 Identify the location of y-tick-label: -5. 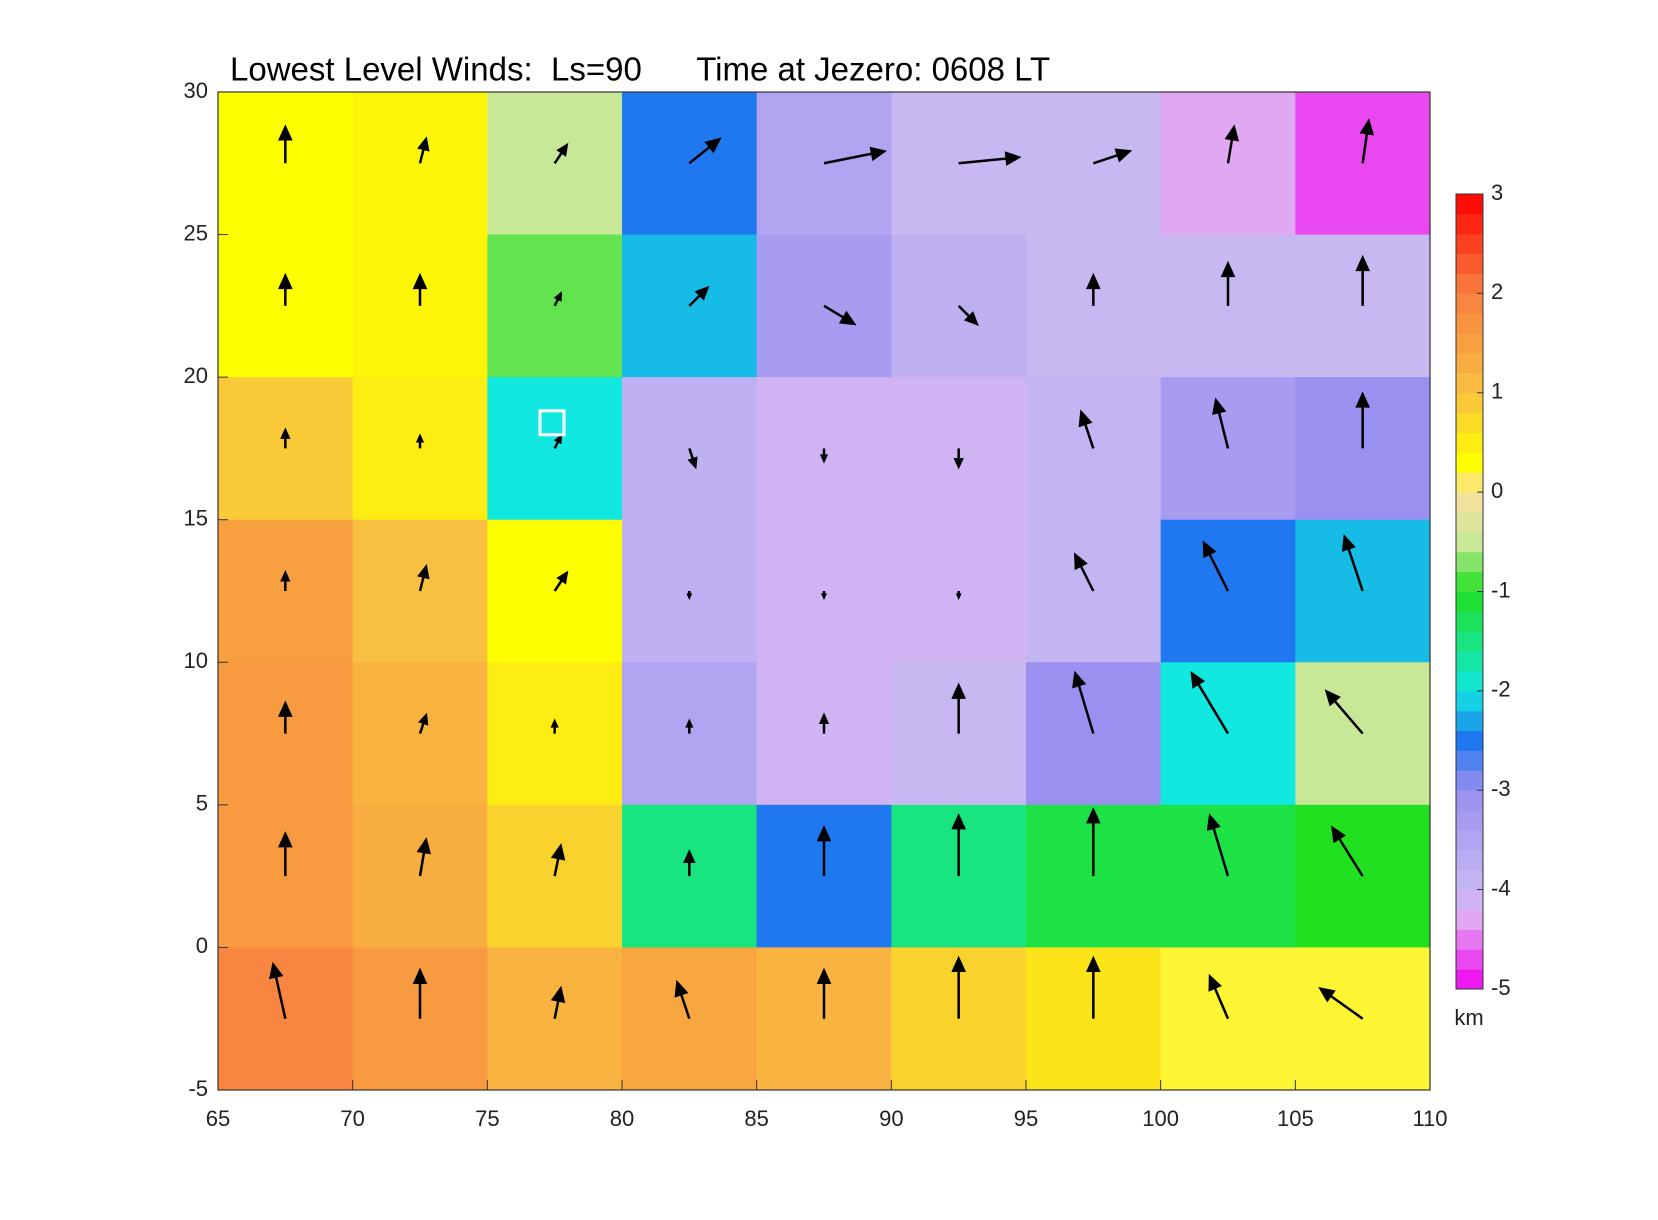
(198, 1088).